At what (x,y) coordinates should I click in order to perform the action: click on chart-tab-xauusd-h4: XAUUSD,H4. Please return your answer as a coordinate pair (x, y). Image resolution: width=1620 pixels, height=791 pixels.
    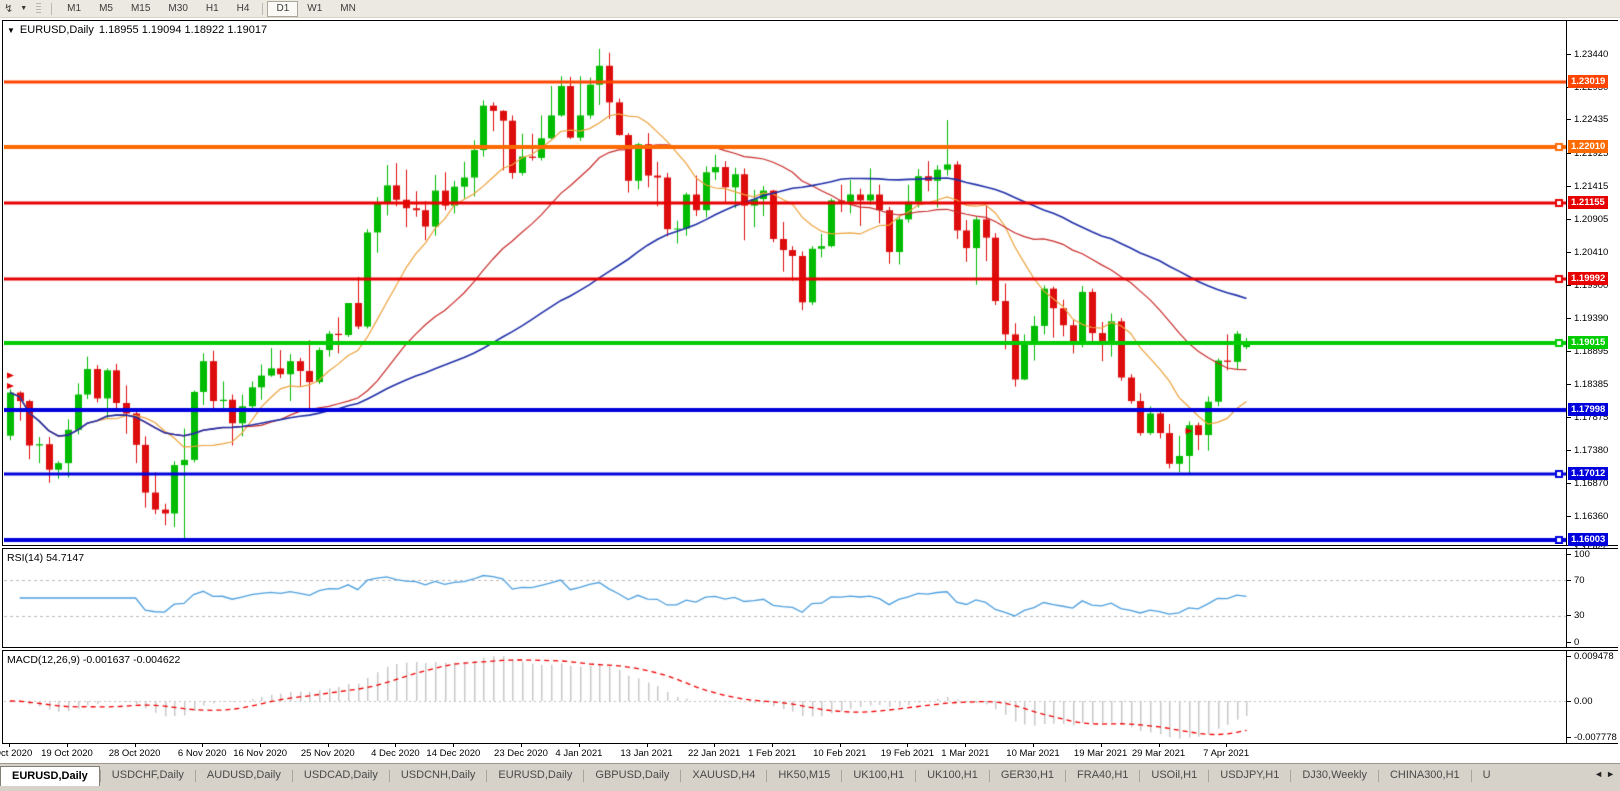
    Looking at the image, I should click on (724, 775).